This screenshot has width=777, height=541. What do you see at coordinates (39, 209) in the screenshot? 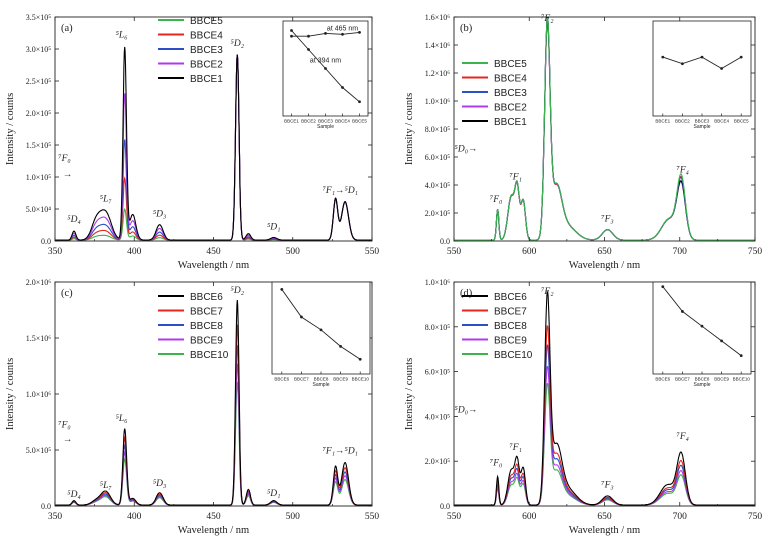
I see `y-tick-label: 5.0×10⁴` at bounding box center [39, 209].